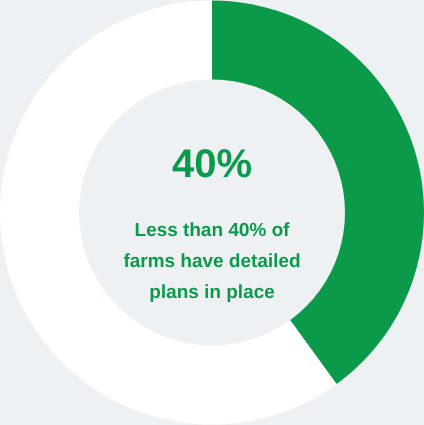  I want to click on text: Less than 40% of farms have detailed plans in place, so click(212, 261).